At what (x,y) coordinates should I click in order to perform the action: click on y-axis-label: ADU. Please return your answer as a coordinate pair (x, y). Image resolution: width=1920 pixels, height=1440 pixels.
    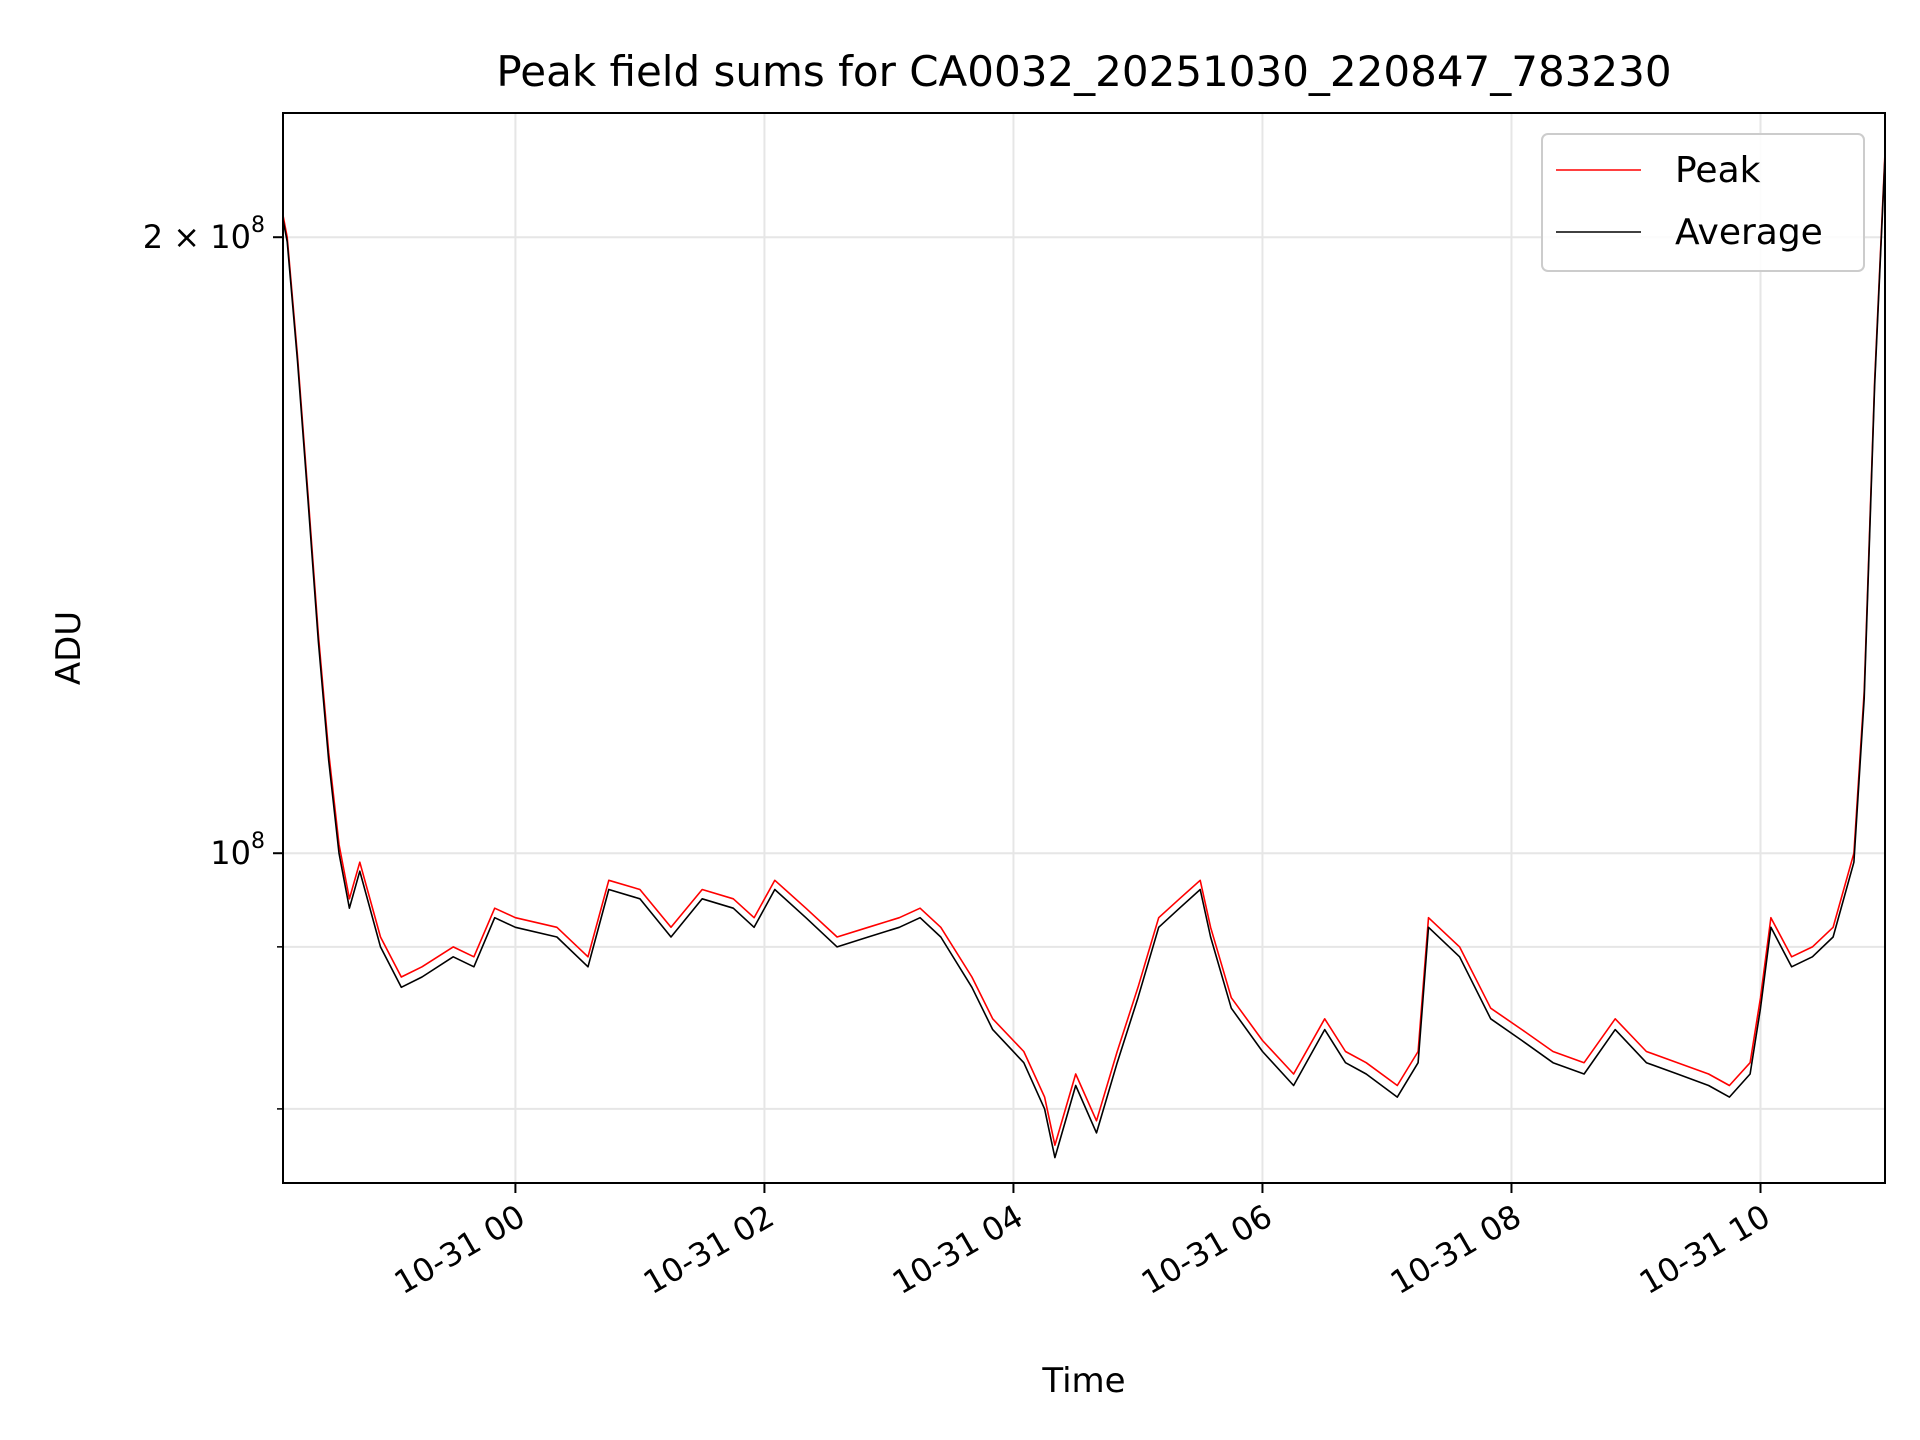
    Looking at the image, I should click on (69, 648).